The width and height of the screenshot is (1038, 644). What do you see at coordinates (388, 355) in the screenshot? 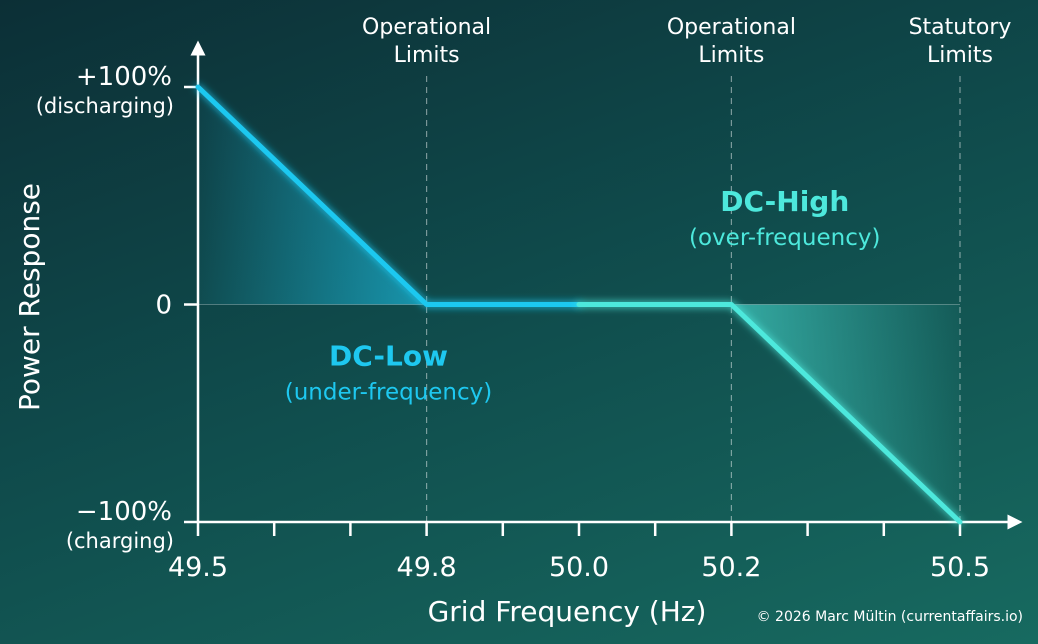
I see `annotation-title-0: DC-Low` at bounding box center [388, 355].